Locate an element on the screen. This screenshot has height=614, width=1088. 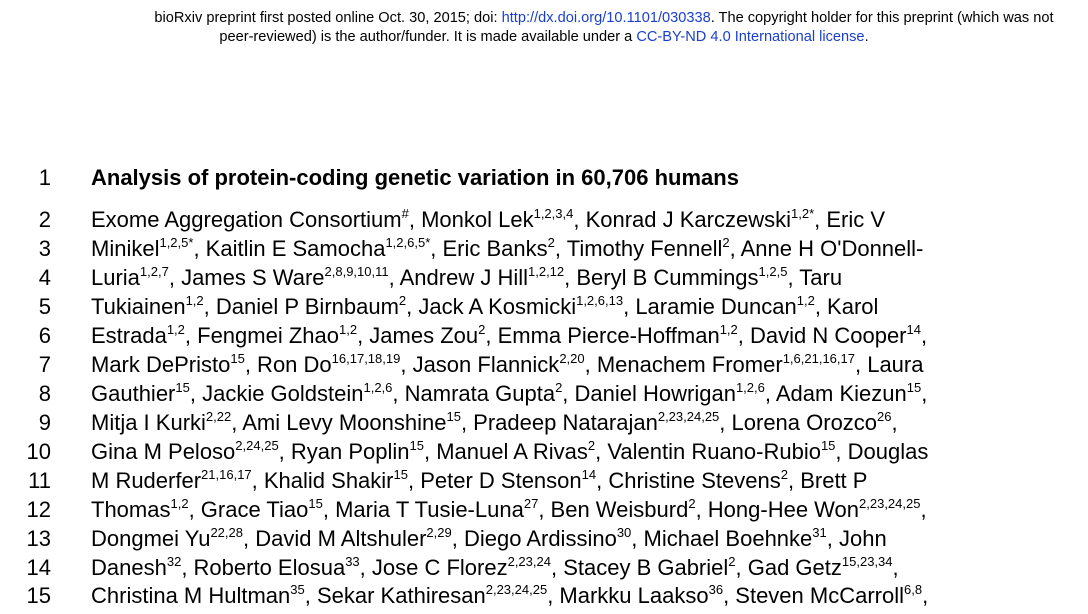
text-segment: , Anne H O'Donnell- is located at coordinates (826, 248).